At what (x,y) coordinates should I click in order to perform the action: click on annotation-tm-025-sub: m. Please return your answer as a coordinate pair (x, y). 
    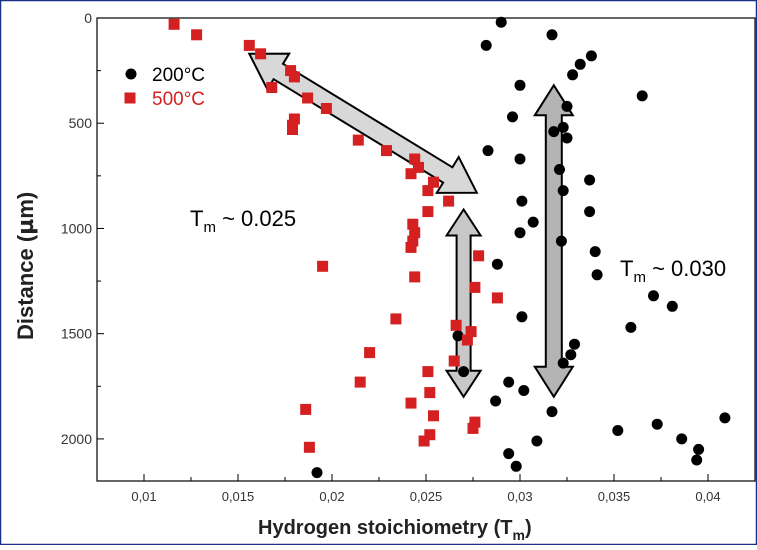
    Looking at the image, I should click on (209, 227).